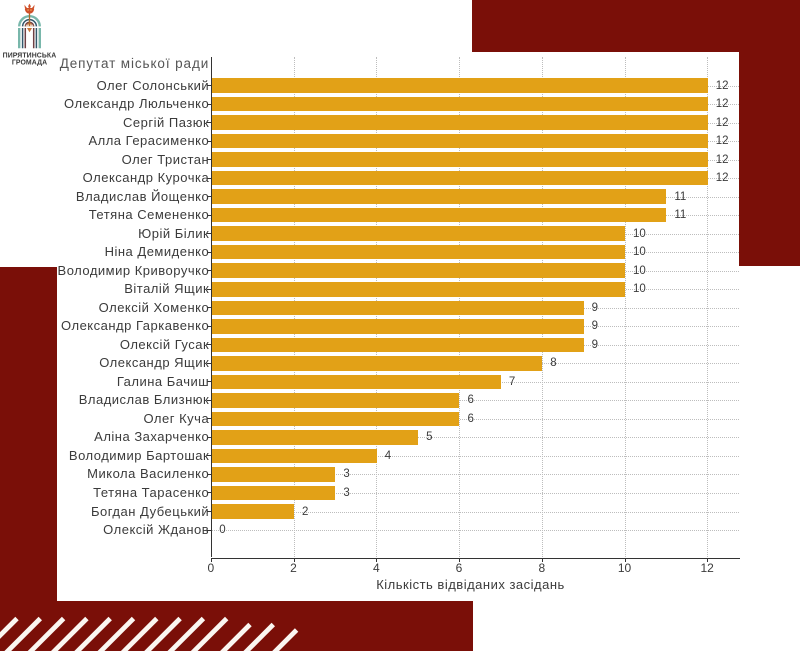  I want to click on svg-text: ГРОМАДА, so click(29, 63).